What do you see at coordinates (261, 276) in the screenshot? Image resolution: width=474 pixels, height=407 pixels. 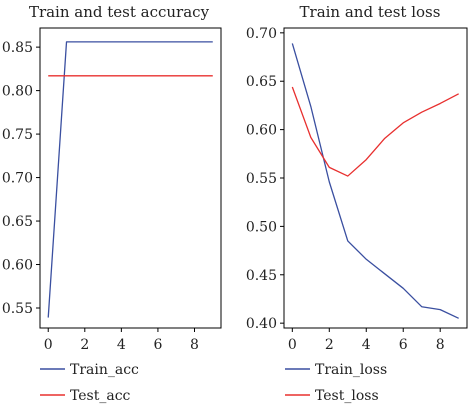 I see `y-tick-label: 0.45` at bounding box center [261, 276].